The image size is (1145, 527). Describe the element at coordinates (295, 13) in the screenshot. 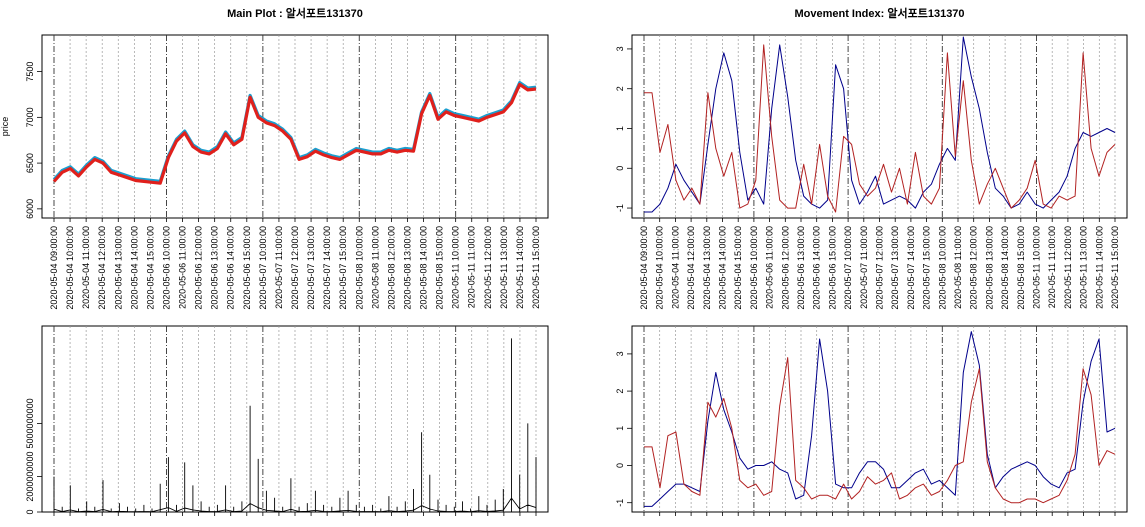

I see `chart-title: Main Plot : 알서포트131370` at that location.